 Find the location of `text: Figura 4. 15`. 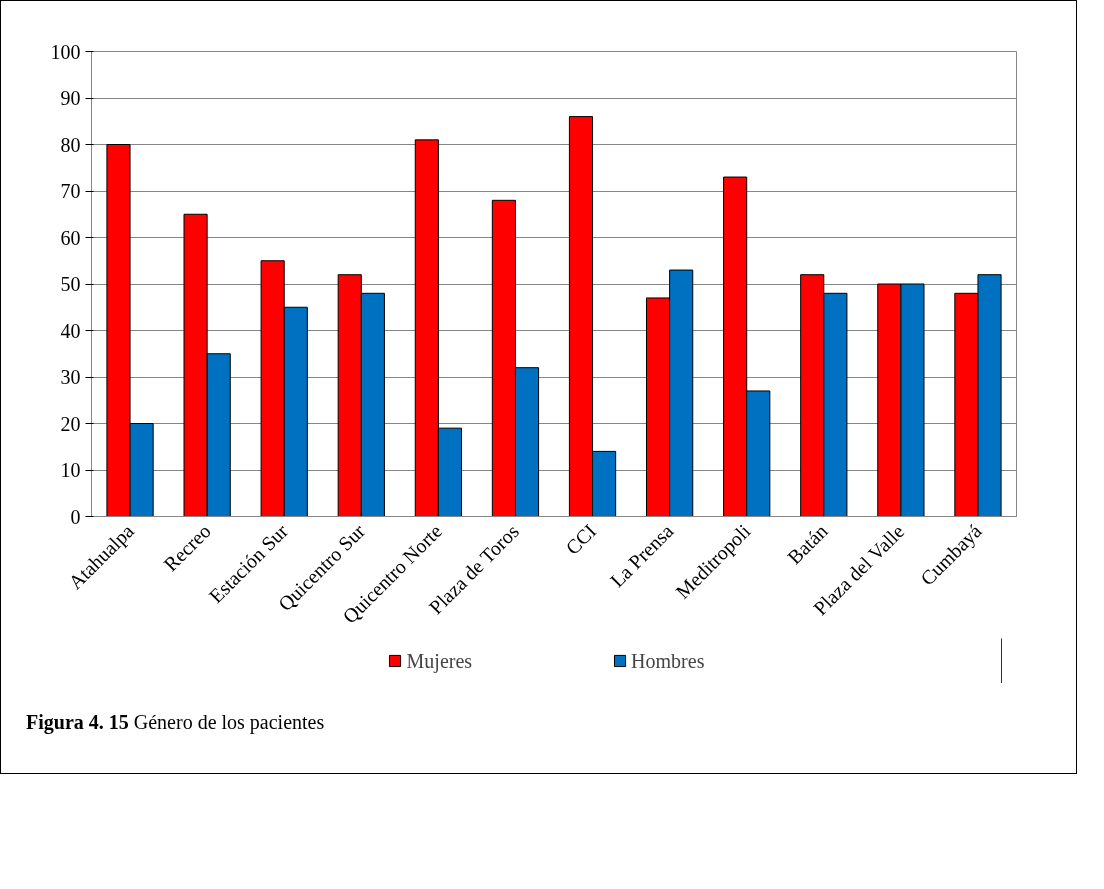

text: Figura 4. 15 is located at coordinates (77, 722).